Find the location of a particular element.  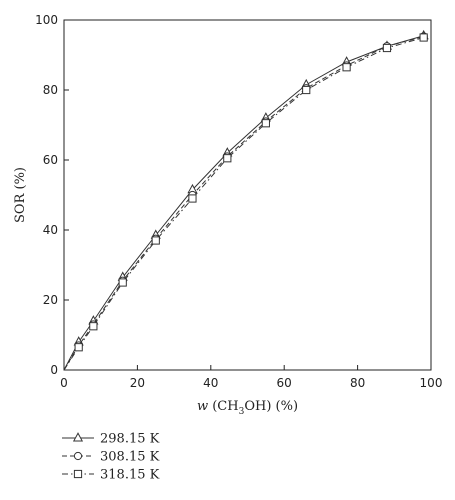

legend-label: 298.15 K is located at coordinates (130, 439).